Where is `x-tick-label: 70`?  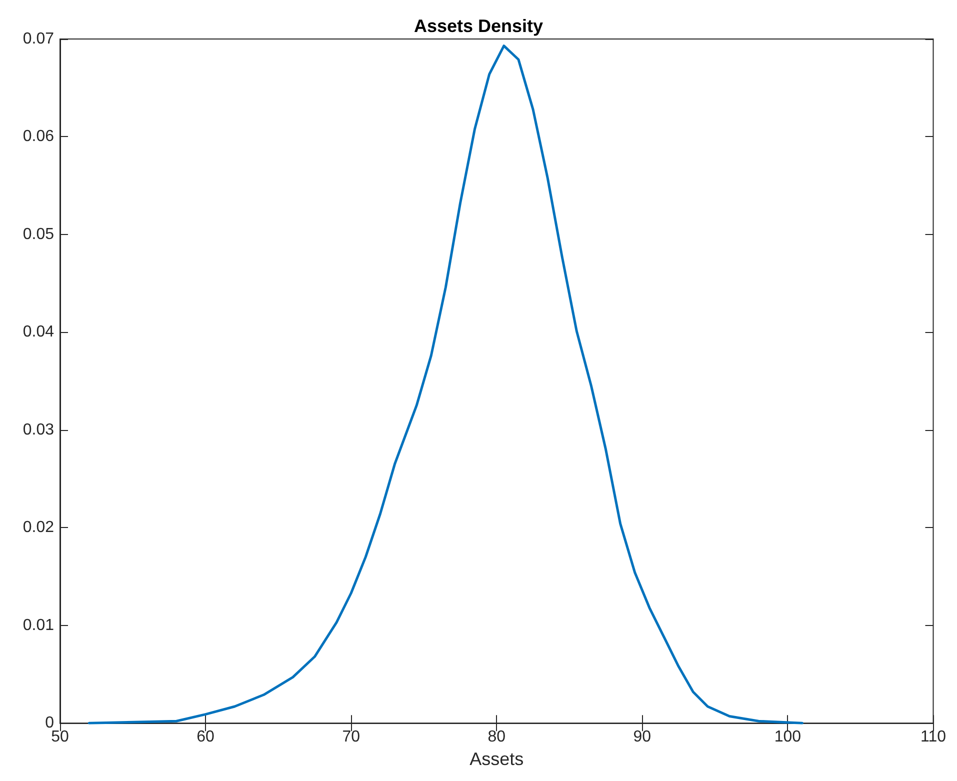
x-tick-label: 70 is located at coordinates (351, 737).